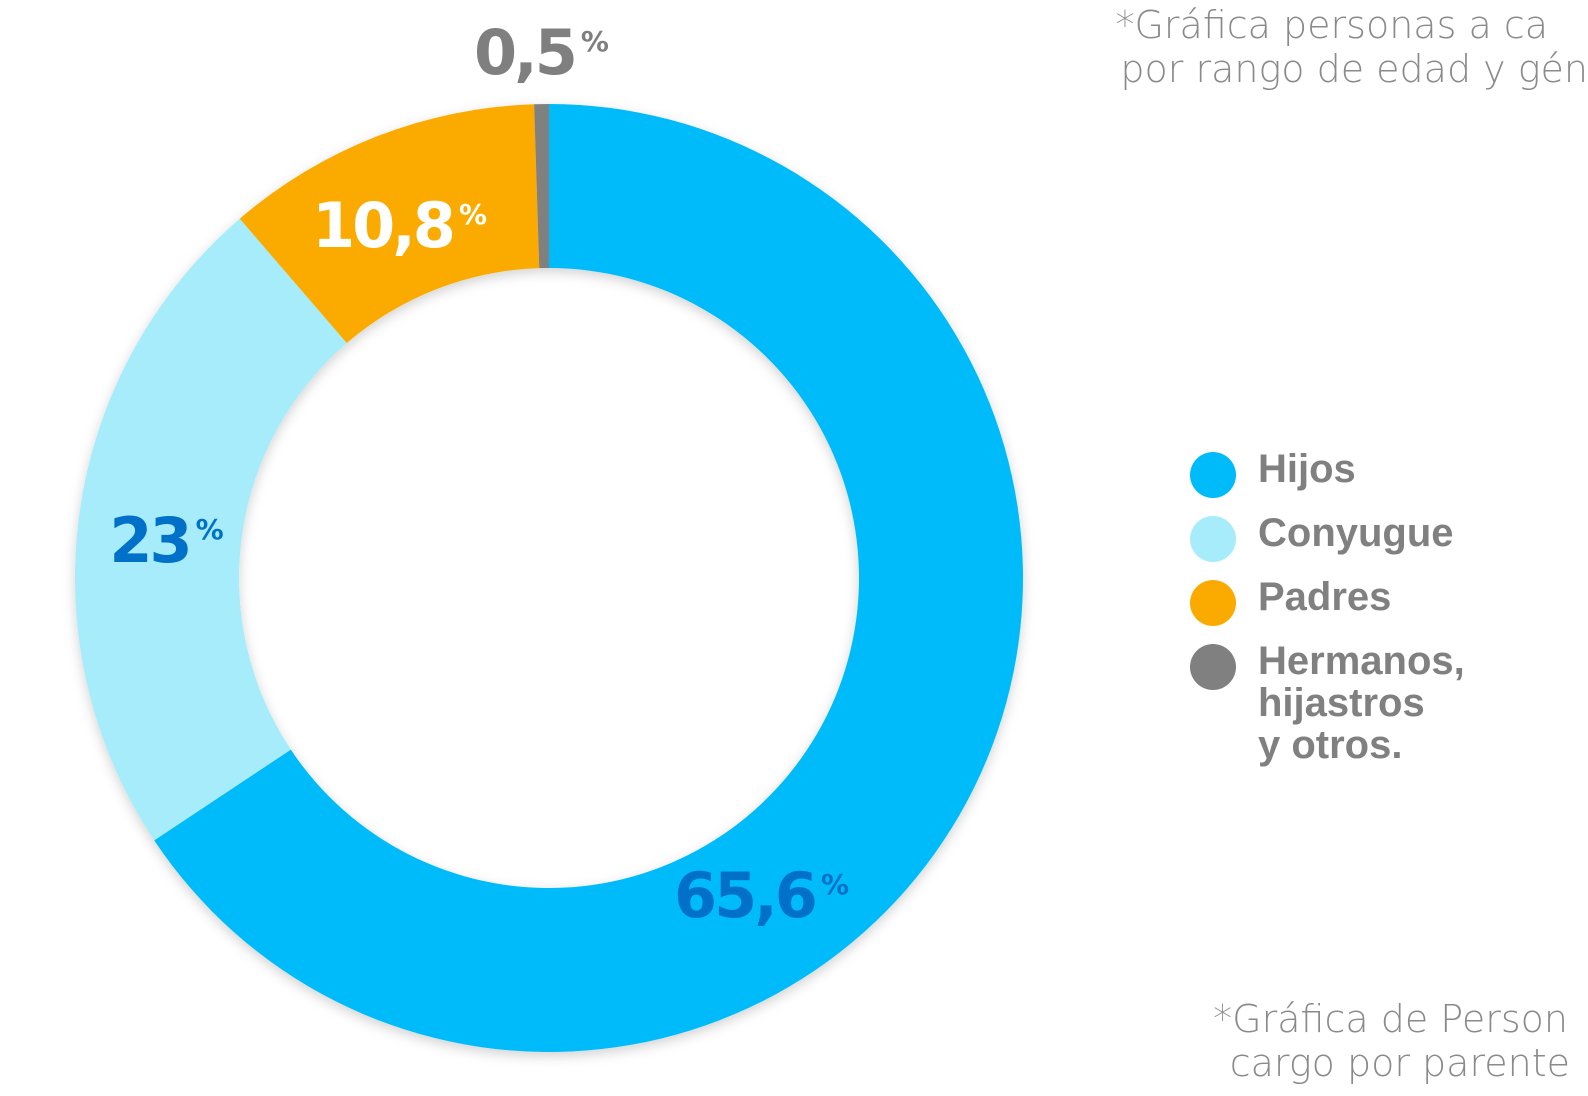  What do you see at coordinates (166, 540) in the screenshot?
I see `value-label: 23%` at bounding box center [166, 540].